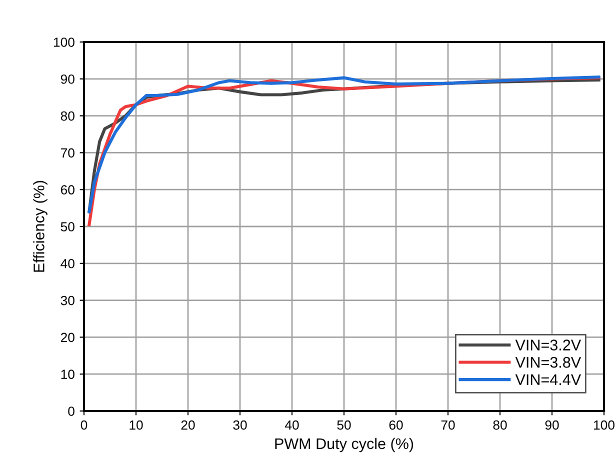 The height and width of the screenshot is (464, 616). Describe the element at coordinates (604, 425) in the screenshot. I see `x-tick-label: 100` at that location.